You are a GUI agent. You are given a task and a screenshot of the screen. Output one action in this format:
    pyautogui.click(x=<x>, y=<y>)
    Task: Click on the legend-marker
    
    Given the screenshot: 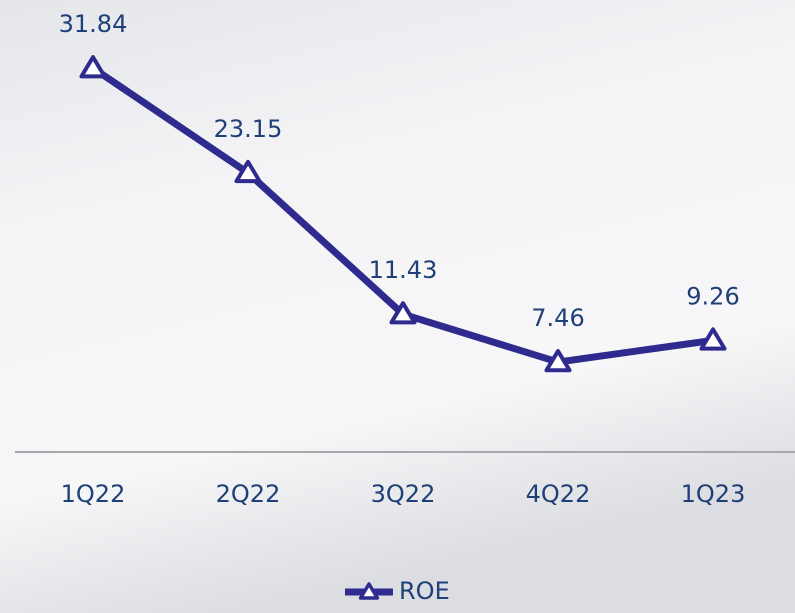 What is the action you would take?
    pyautogui.click(x=369, y=591)
    